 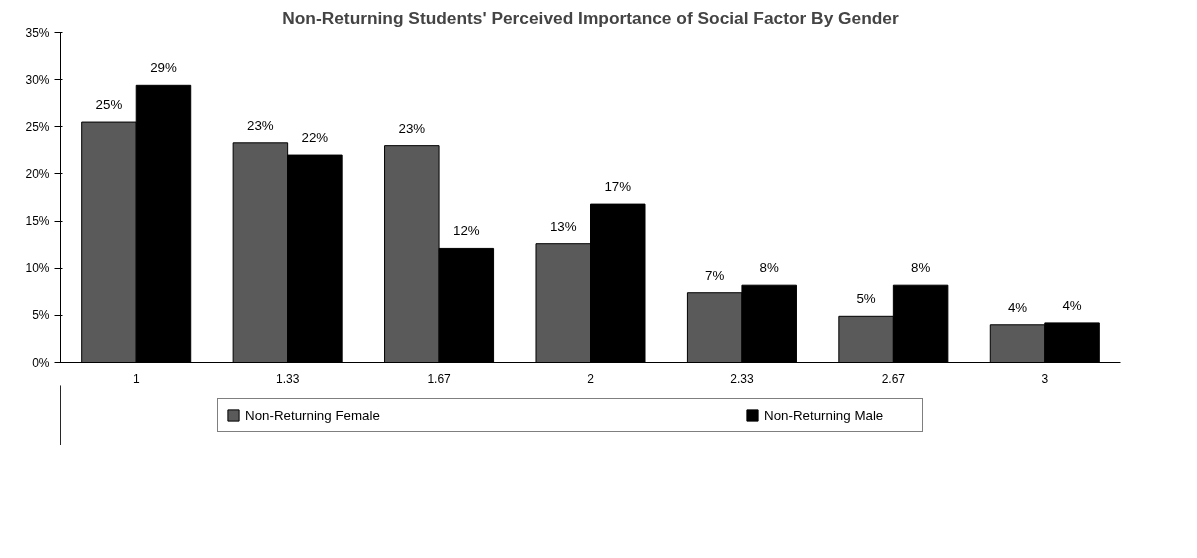 What do you see at coordinates (1045, 378) in the screenshot?
I see `x-tick-label: 3` at bounding box center [1045, 378].